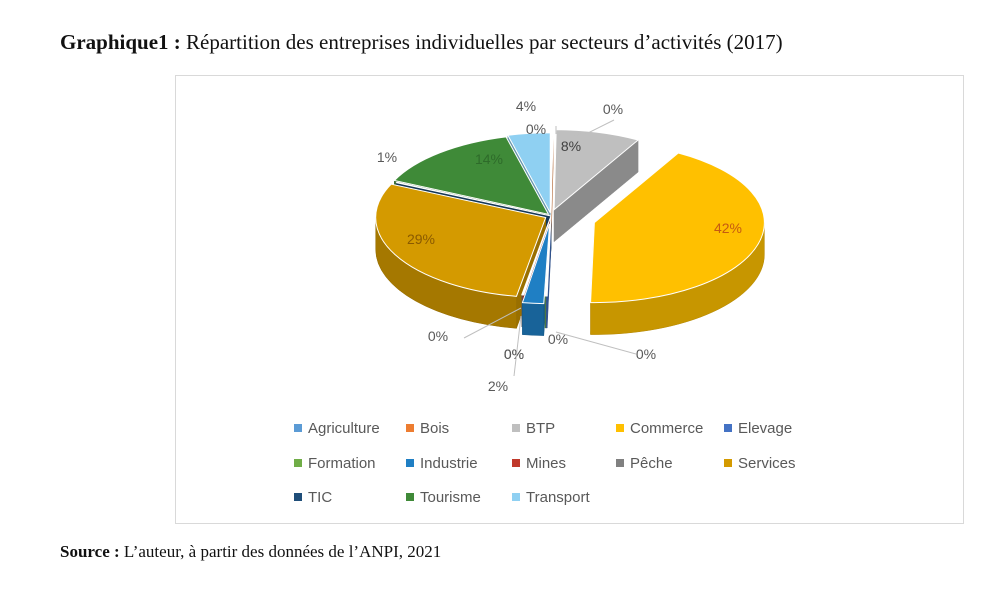 The width and height of the screenshot is (1000, 594). Describe the element at coordinates (516, 463) in the screenshot. I see `legend-swatch-mines` at that location.